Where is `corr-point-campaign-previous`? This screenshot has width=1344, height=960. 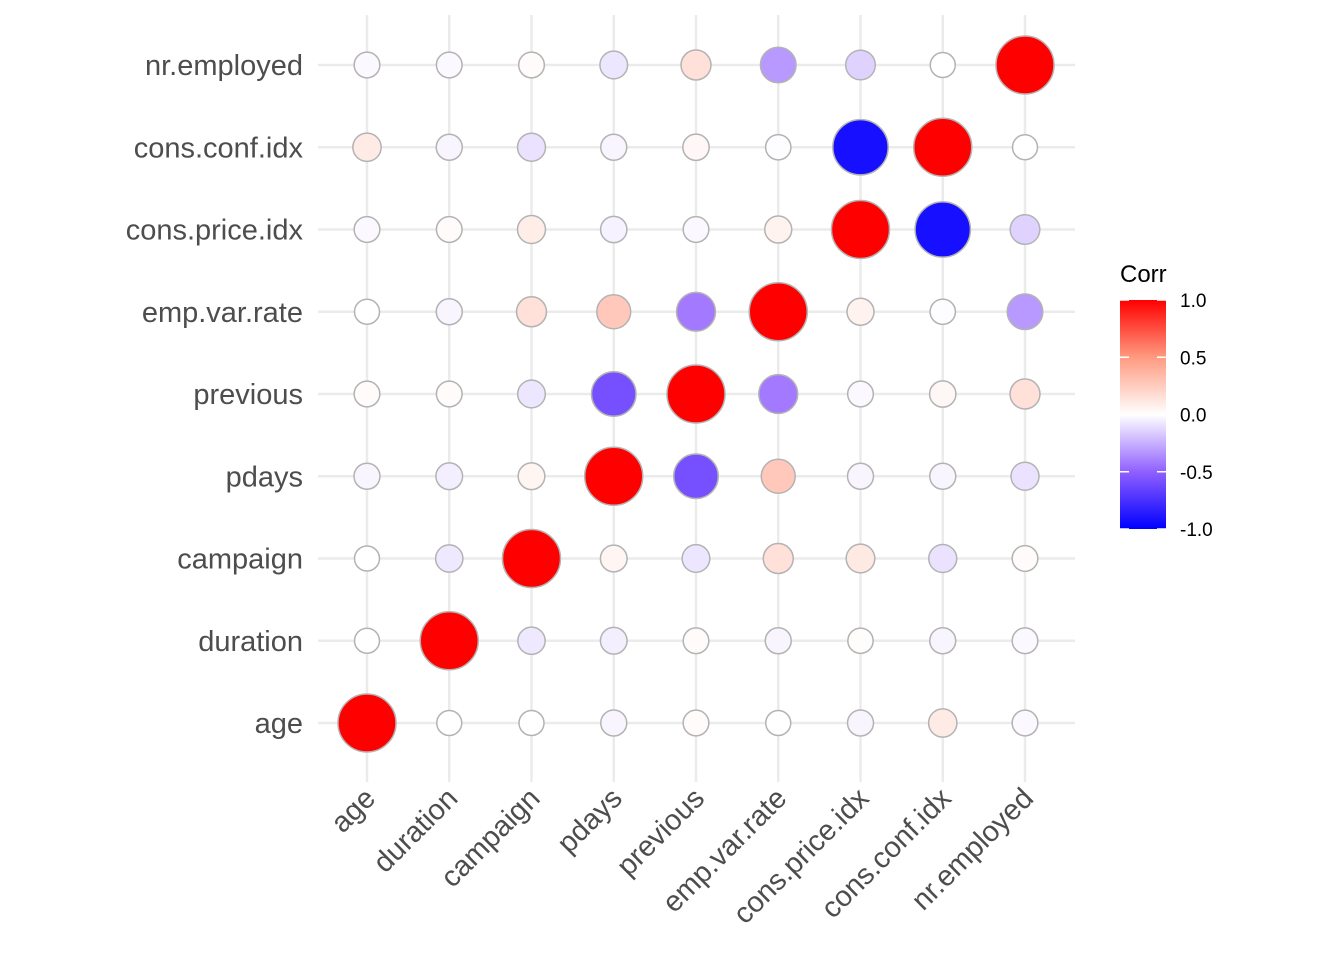 corr-point-campaign-previous is located at coordinates (696, 558).